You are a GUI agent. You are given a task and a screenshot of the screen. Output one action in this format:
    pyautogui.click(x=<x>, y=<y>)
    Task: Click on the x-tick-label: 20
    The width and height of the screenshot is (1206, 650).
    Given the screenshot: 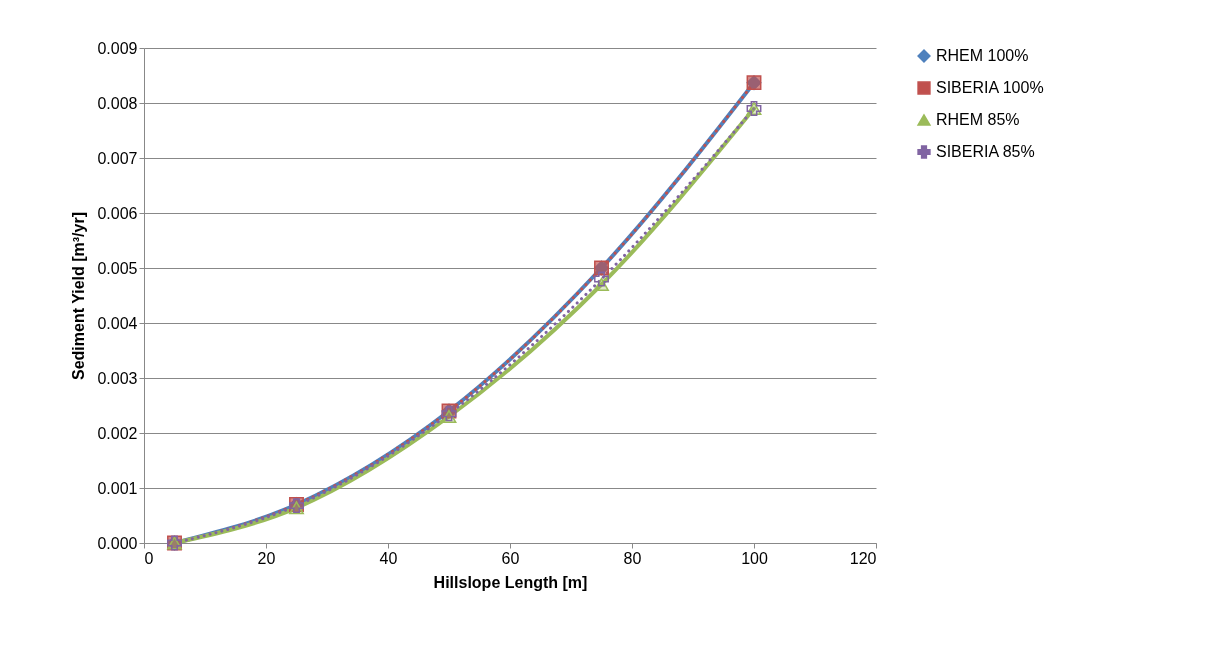 What is the action you would take?
    pyautogui.click(x=266, y=558)
    